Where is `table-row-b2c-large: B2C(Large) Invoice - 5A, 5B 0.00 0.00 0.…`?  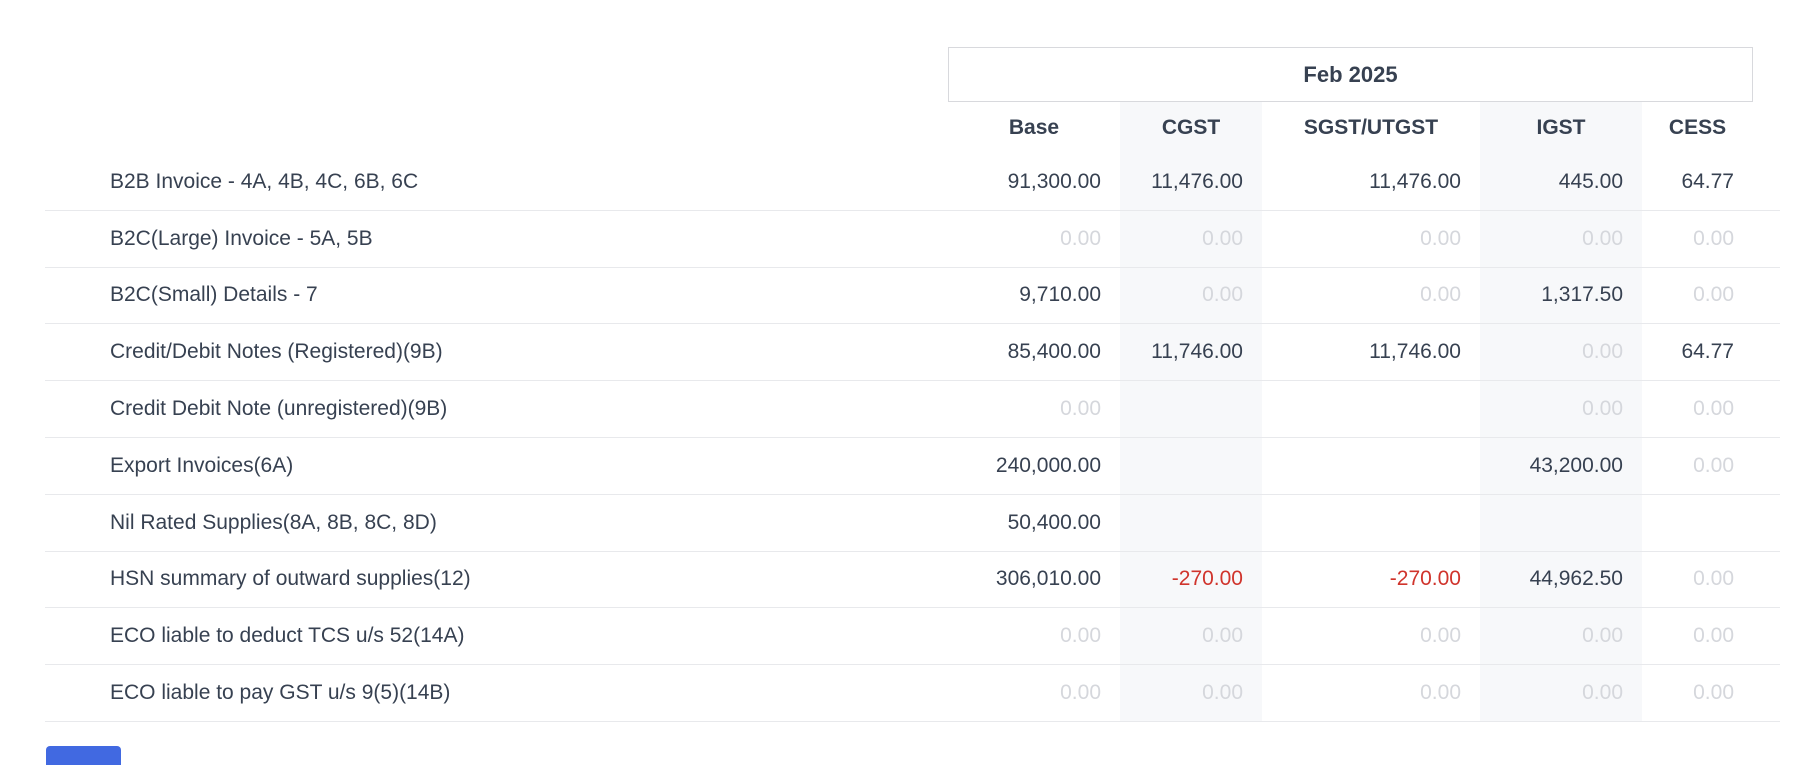 table-row-b2c-large: B2C(Large) Invoice - 5A, 5B 0.00 0.00 0.… is located at coordinates (912, 239).